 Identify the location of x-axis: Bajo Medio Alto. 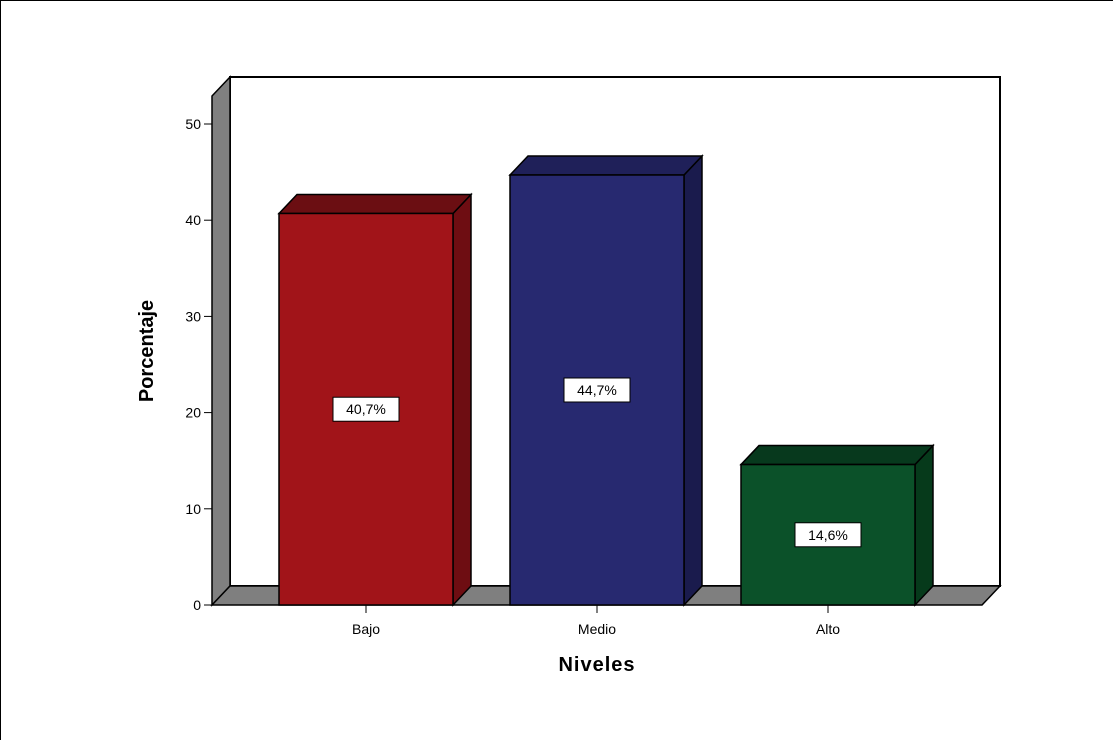
(596, 621).